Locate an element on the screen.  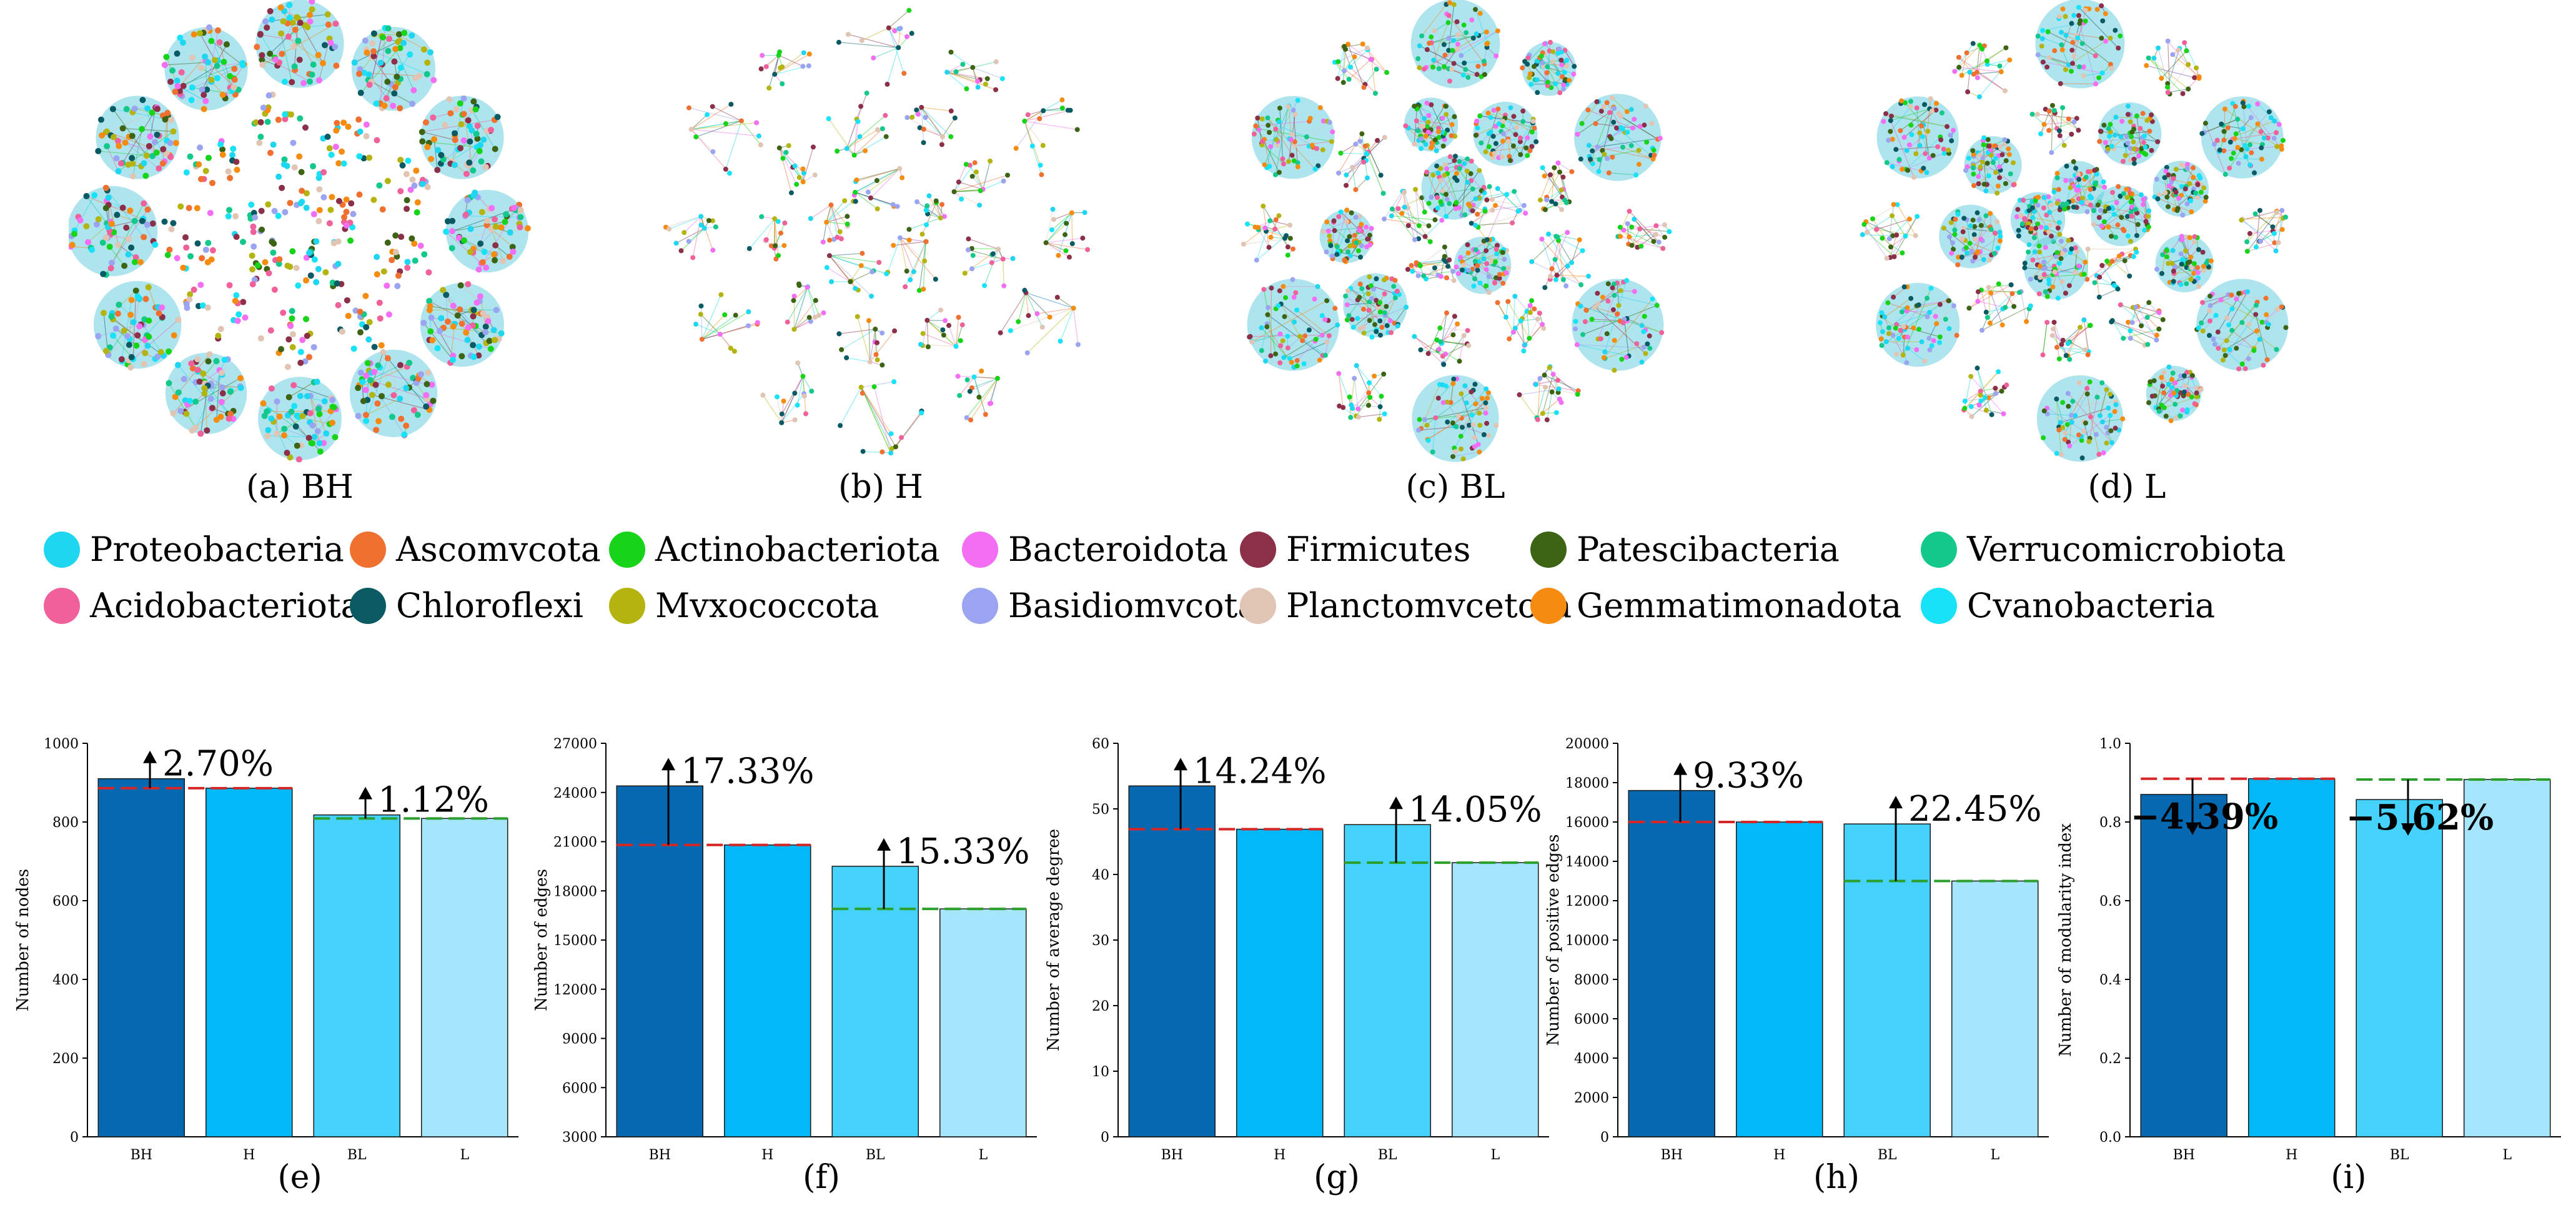
legend-label: Firmicutes is located at coordinates (1378, 549).